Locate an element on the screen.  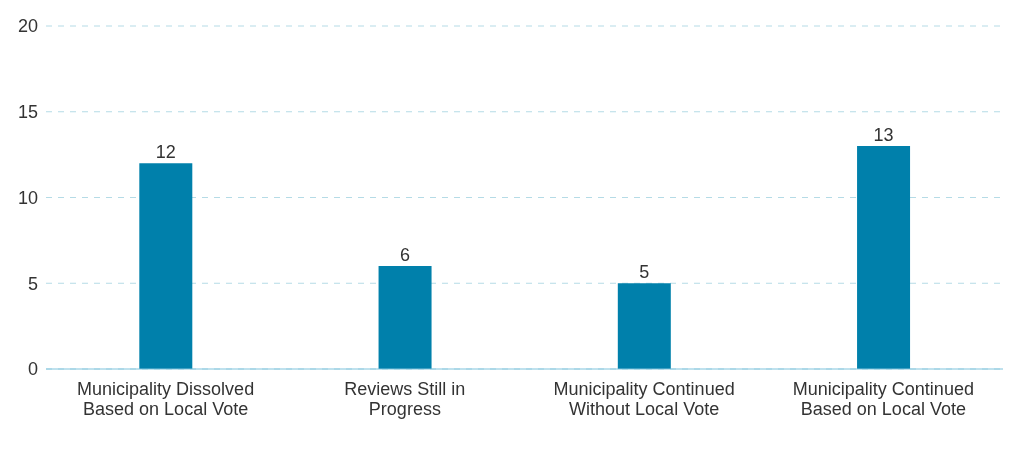
data-label: 6 is located at coordinates (405, 255).